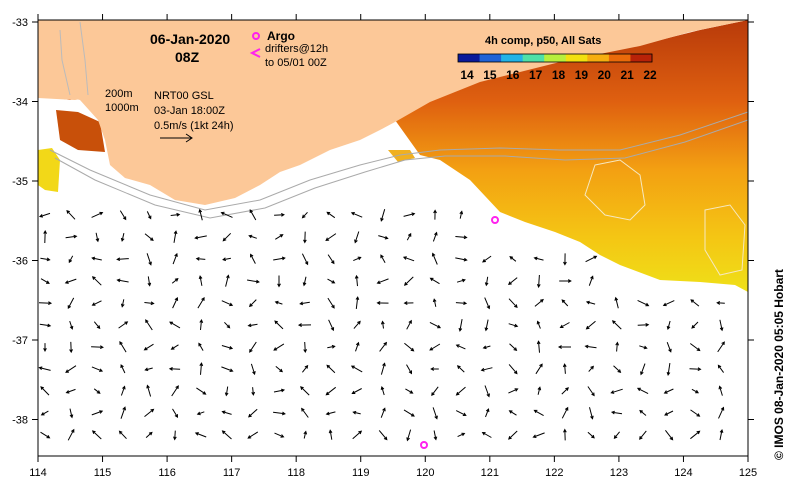 The image size is (790, 492). I want to click on map-date: 06-Jan-2020, so click(190, 39).